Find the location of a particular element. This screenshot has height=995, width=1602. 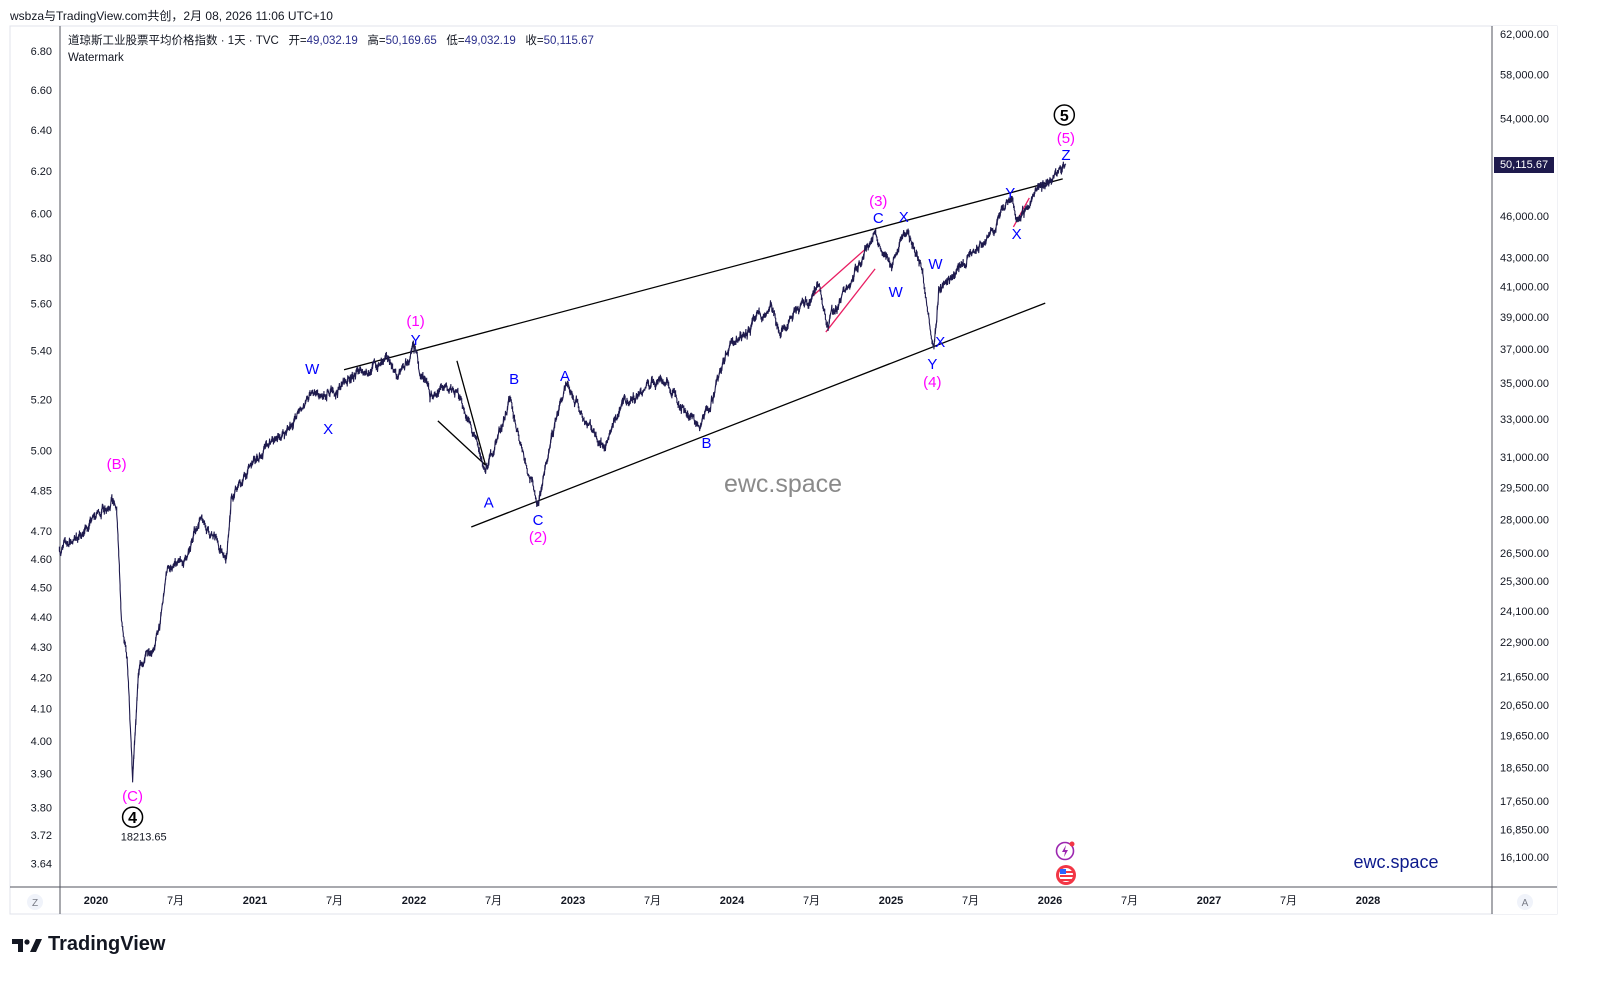

right-tick-label: 16,100.00 is located at coordinates (1524, 858).